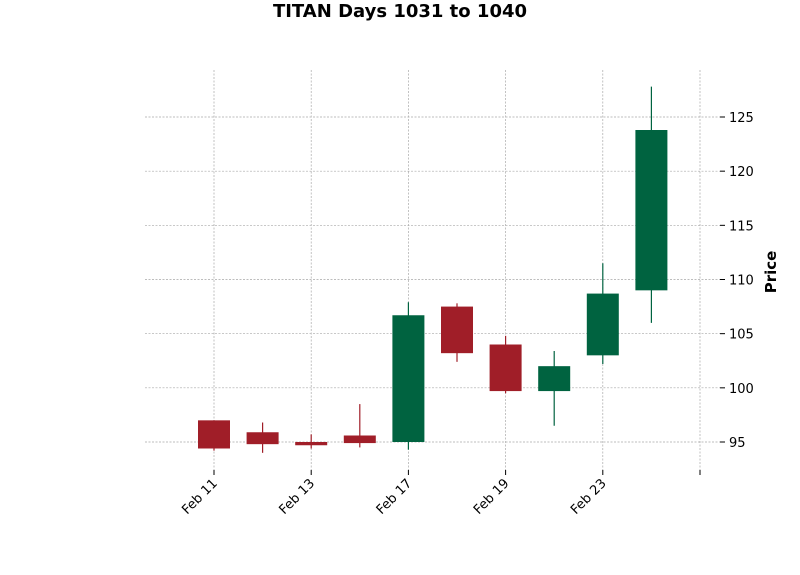 This screenshot has width=800, height=575. Describe the element at coordinates (741, 389) in the screenshot. I see `y-tick-label: 100` at that location.